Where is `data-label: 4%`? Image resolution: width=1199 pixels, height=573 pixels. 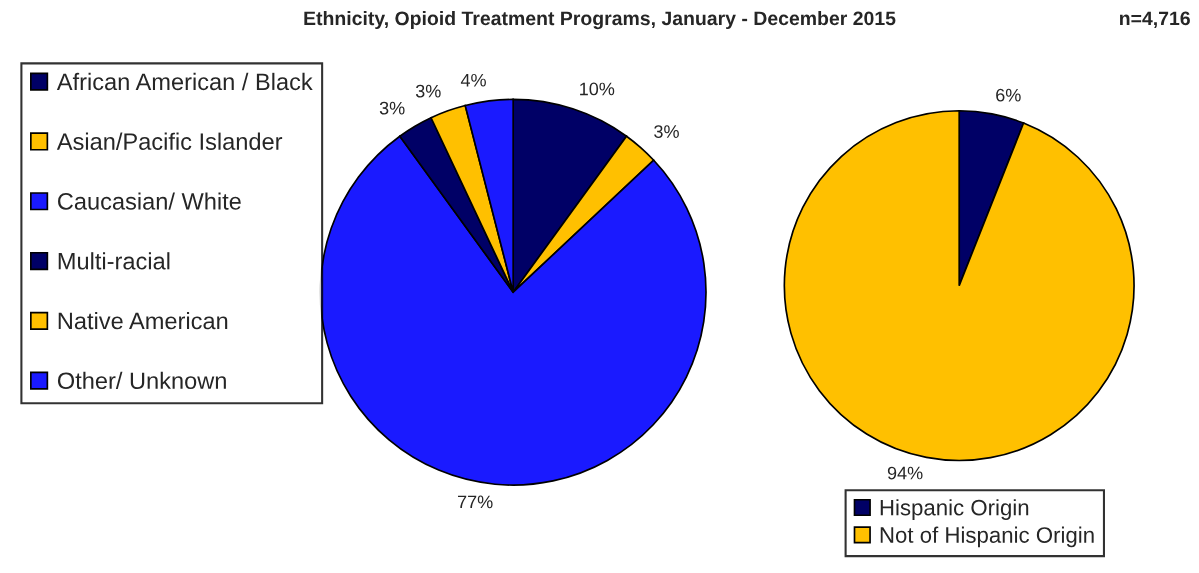
data-label: 4% is located at coordinates (473, 80).